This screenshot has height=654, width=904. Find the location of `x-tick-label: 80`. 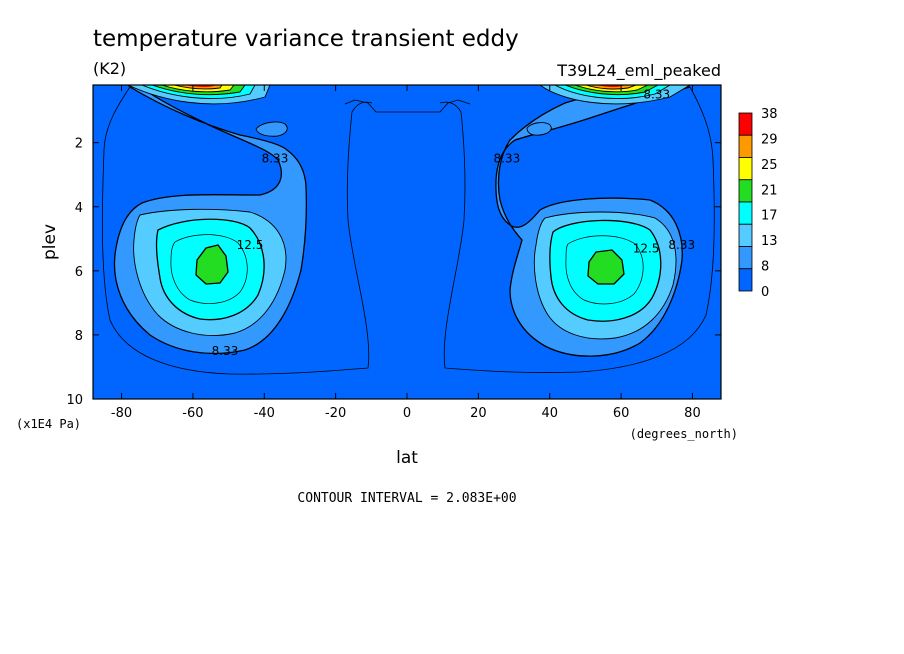

x-tick-label: 80 is located at coordinates (692, 413).